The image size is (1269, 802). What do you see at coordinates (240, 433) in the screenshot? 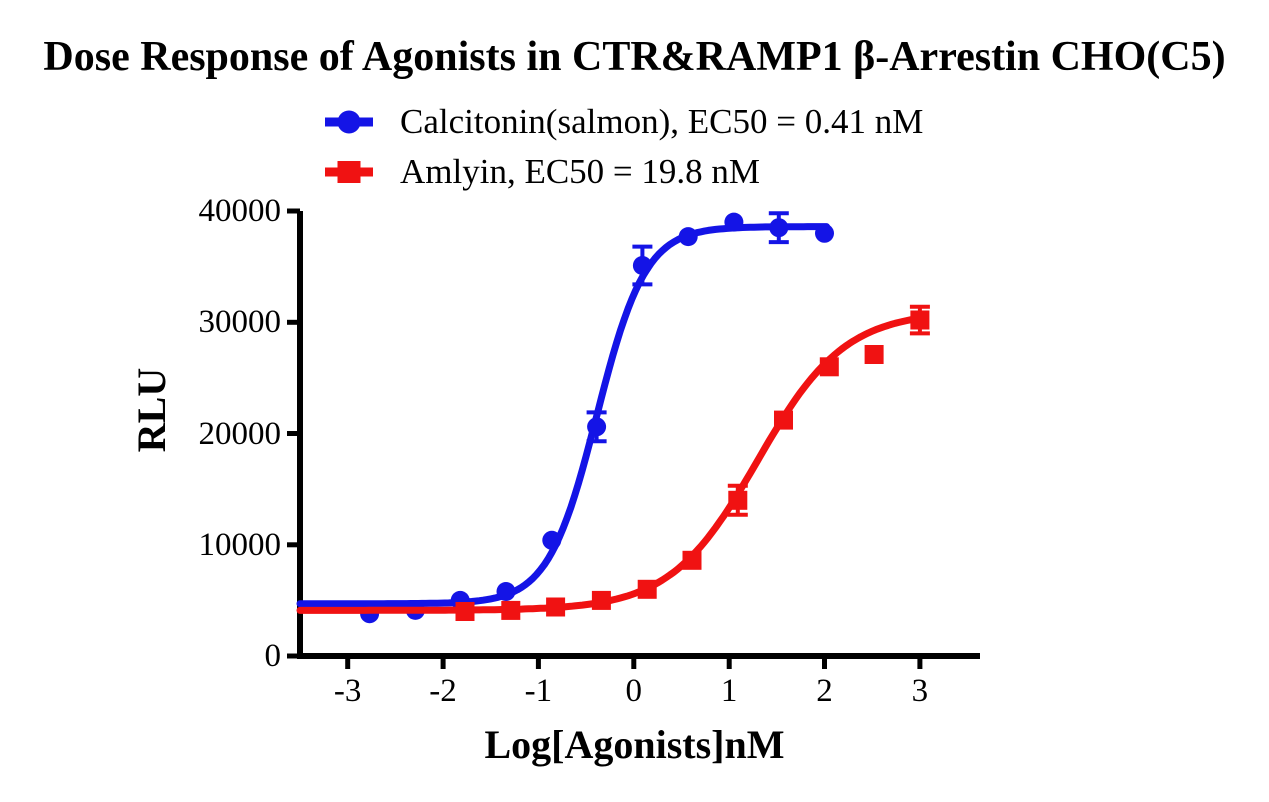
I see `y-tick-label: 20000` at bounding box center [240, 433].